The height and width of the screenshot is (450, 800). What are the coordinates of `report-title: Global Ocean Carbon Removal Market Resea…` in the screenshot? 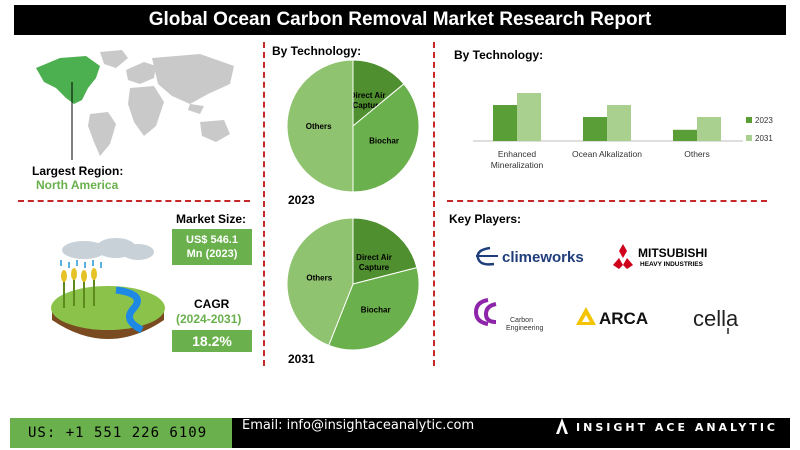 It's located at (400, 20).